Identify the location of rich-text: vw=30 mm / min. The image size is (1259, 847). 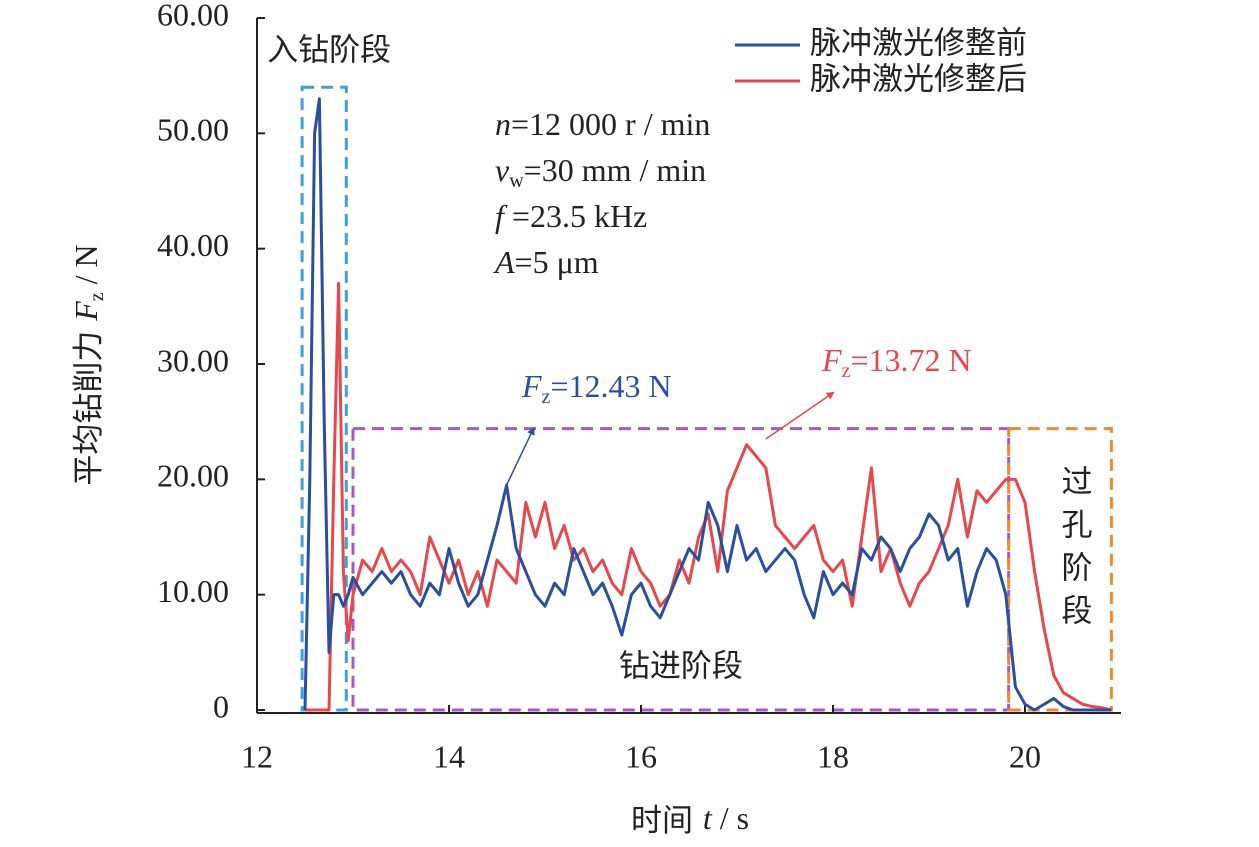
(600, 171).